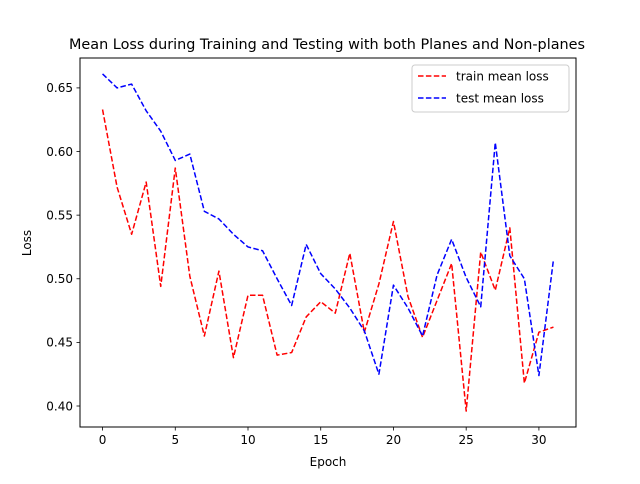 The image size is (640, 484). I want to click on legend-box, so click(490, 88).